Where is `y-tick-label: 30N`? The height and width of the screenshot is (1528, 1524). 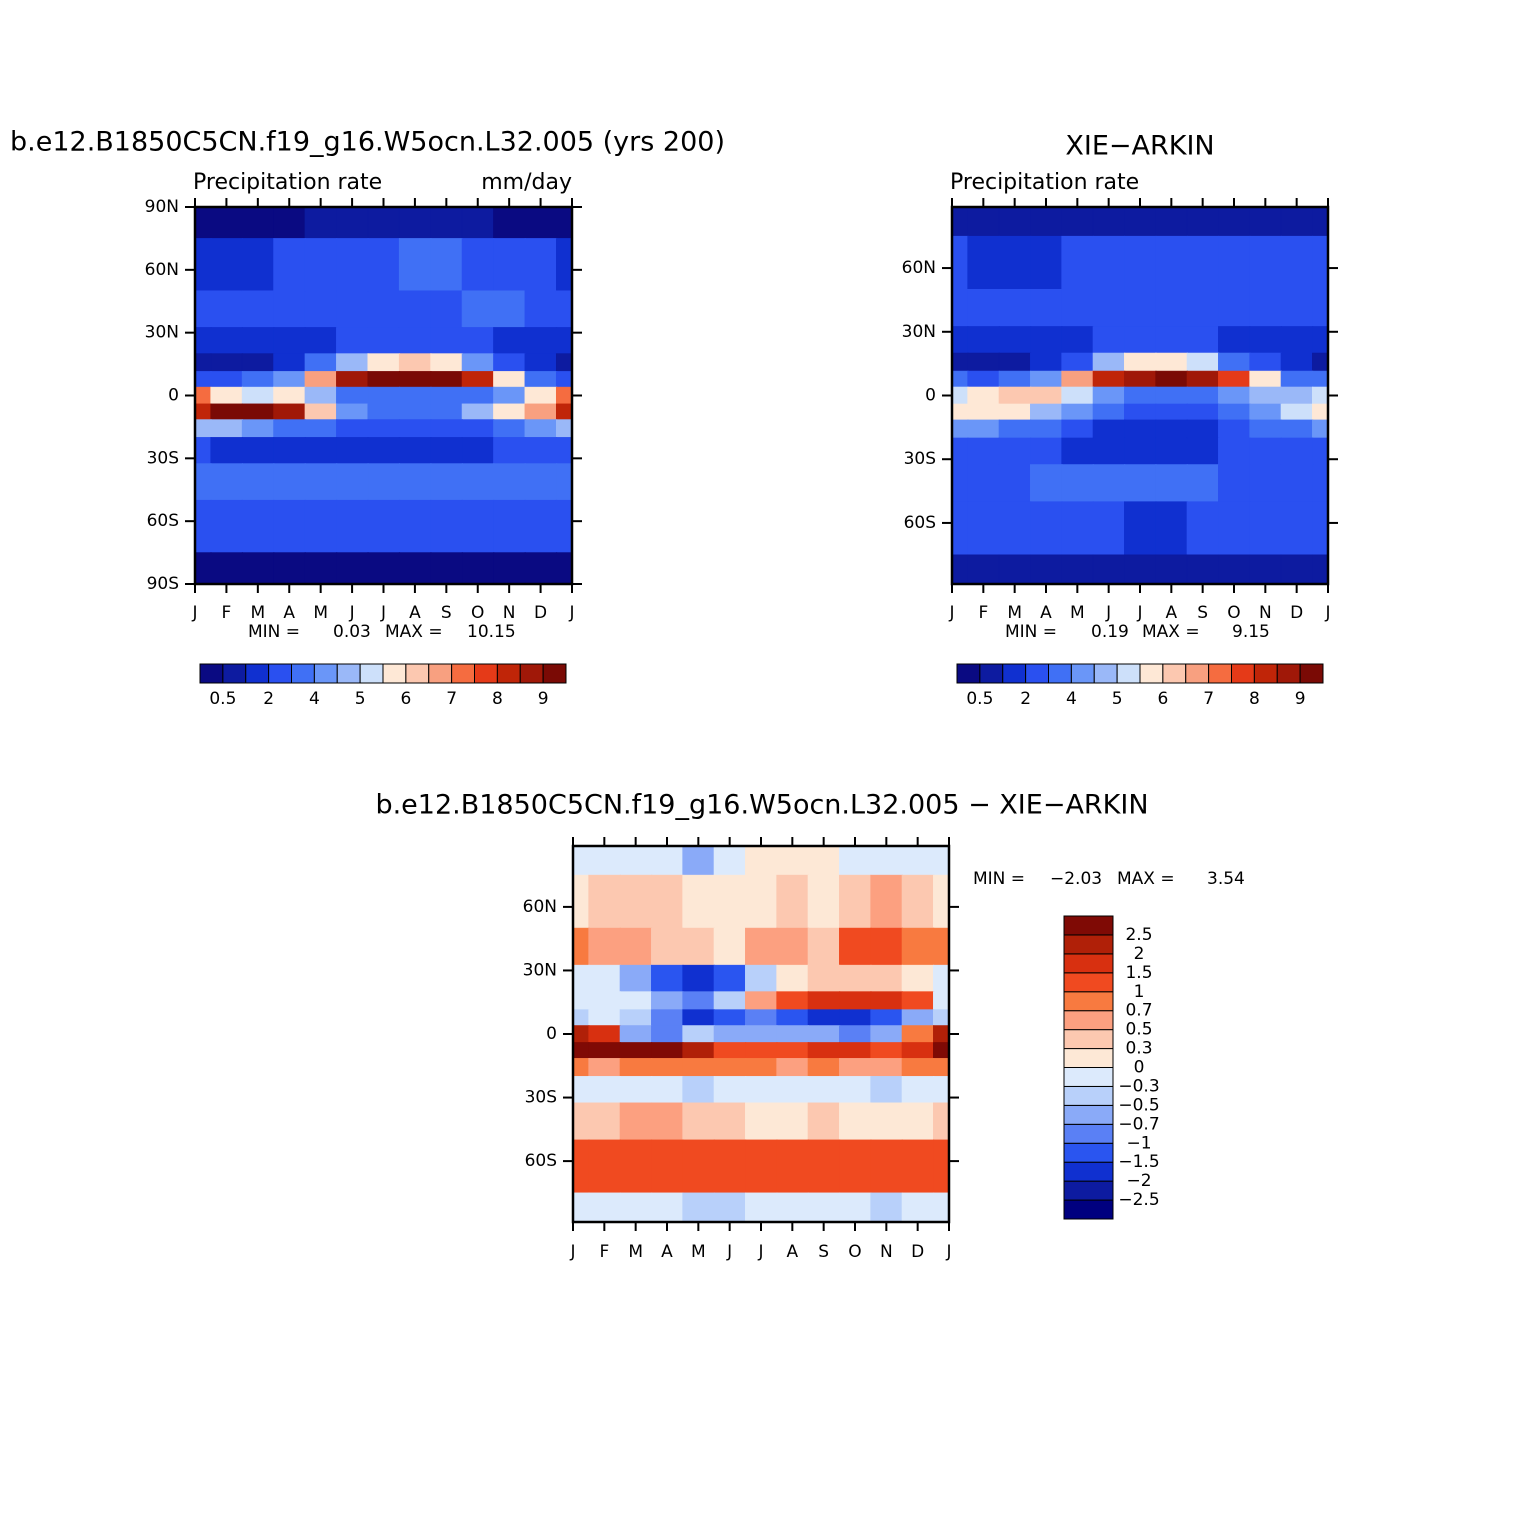 y-tick-label: 30N is located at coordinates (540, 970).